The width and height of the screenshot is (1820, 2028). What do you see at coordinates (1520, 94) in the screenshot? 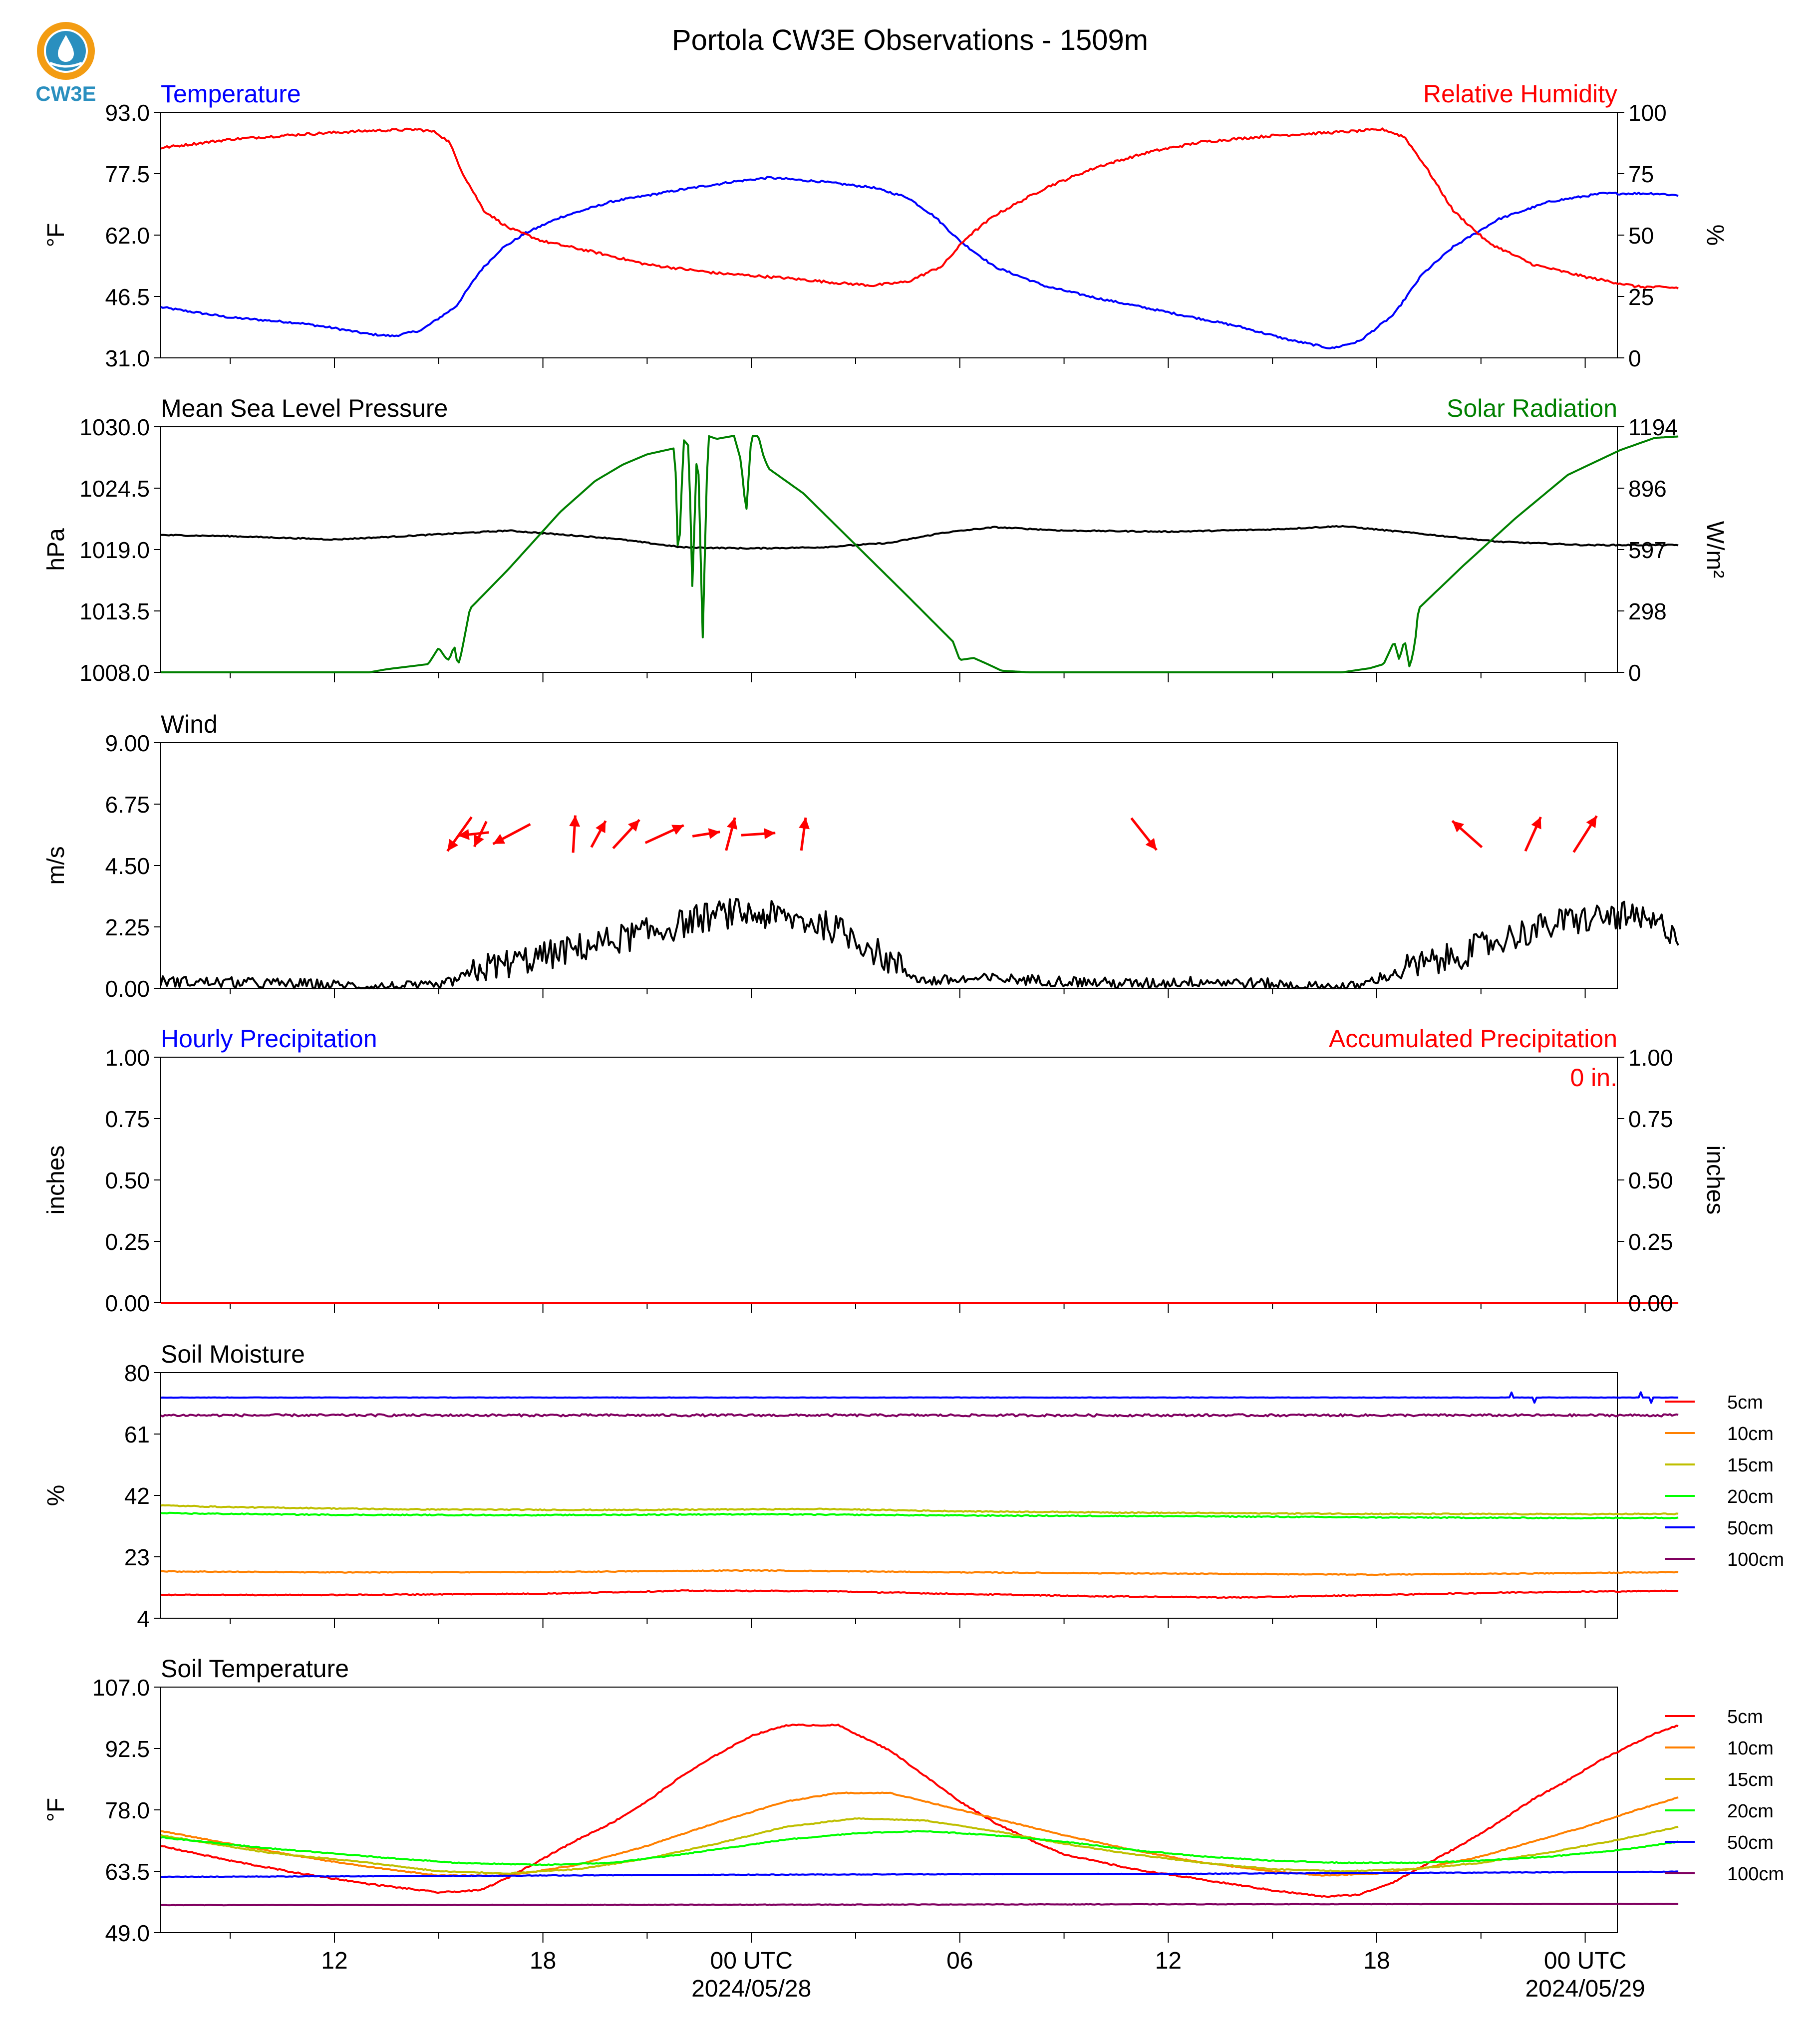
I see `panel-title-right: Relative Humidity` at bounding box center [1520, 94].